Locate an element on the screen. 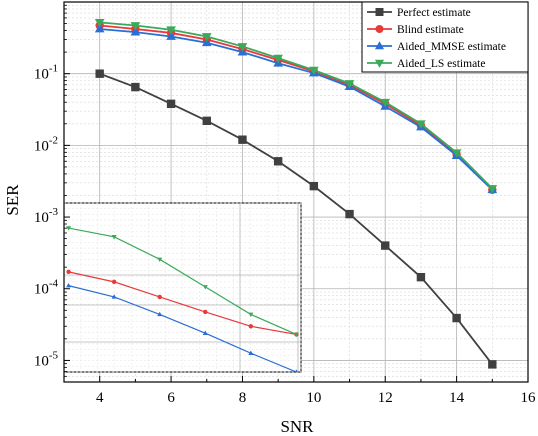 Image resolution: width=538 pixels, height=436 pixels. legend-item: Aided_MMSE estimate is located at coordinates (436, 47).